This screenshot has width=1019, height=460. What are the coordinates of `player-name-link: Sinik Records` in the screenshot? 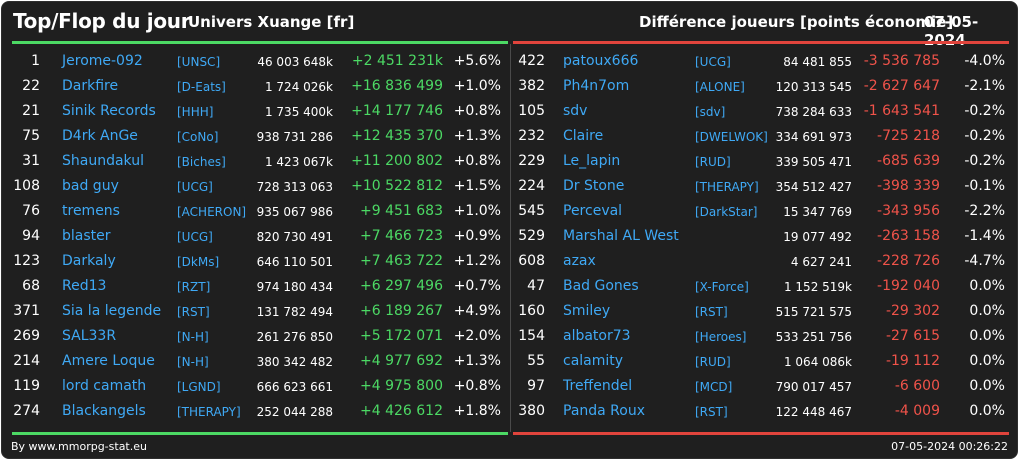 It's located at (109, 111).